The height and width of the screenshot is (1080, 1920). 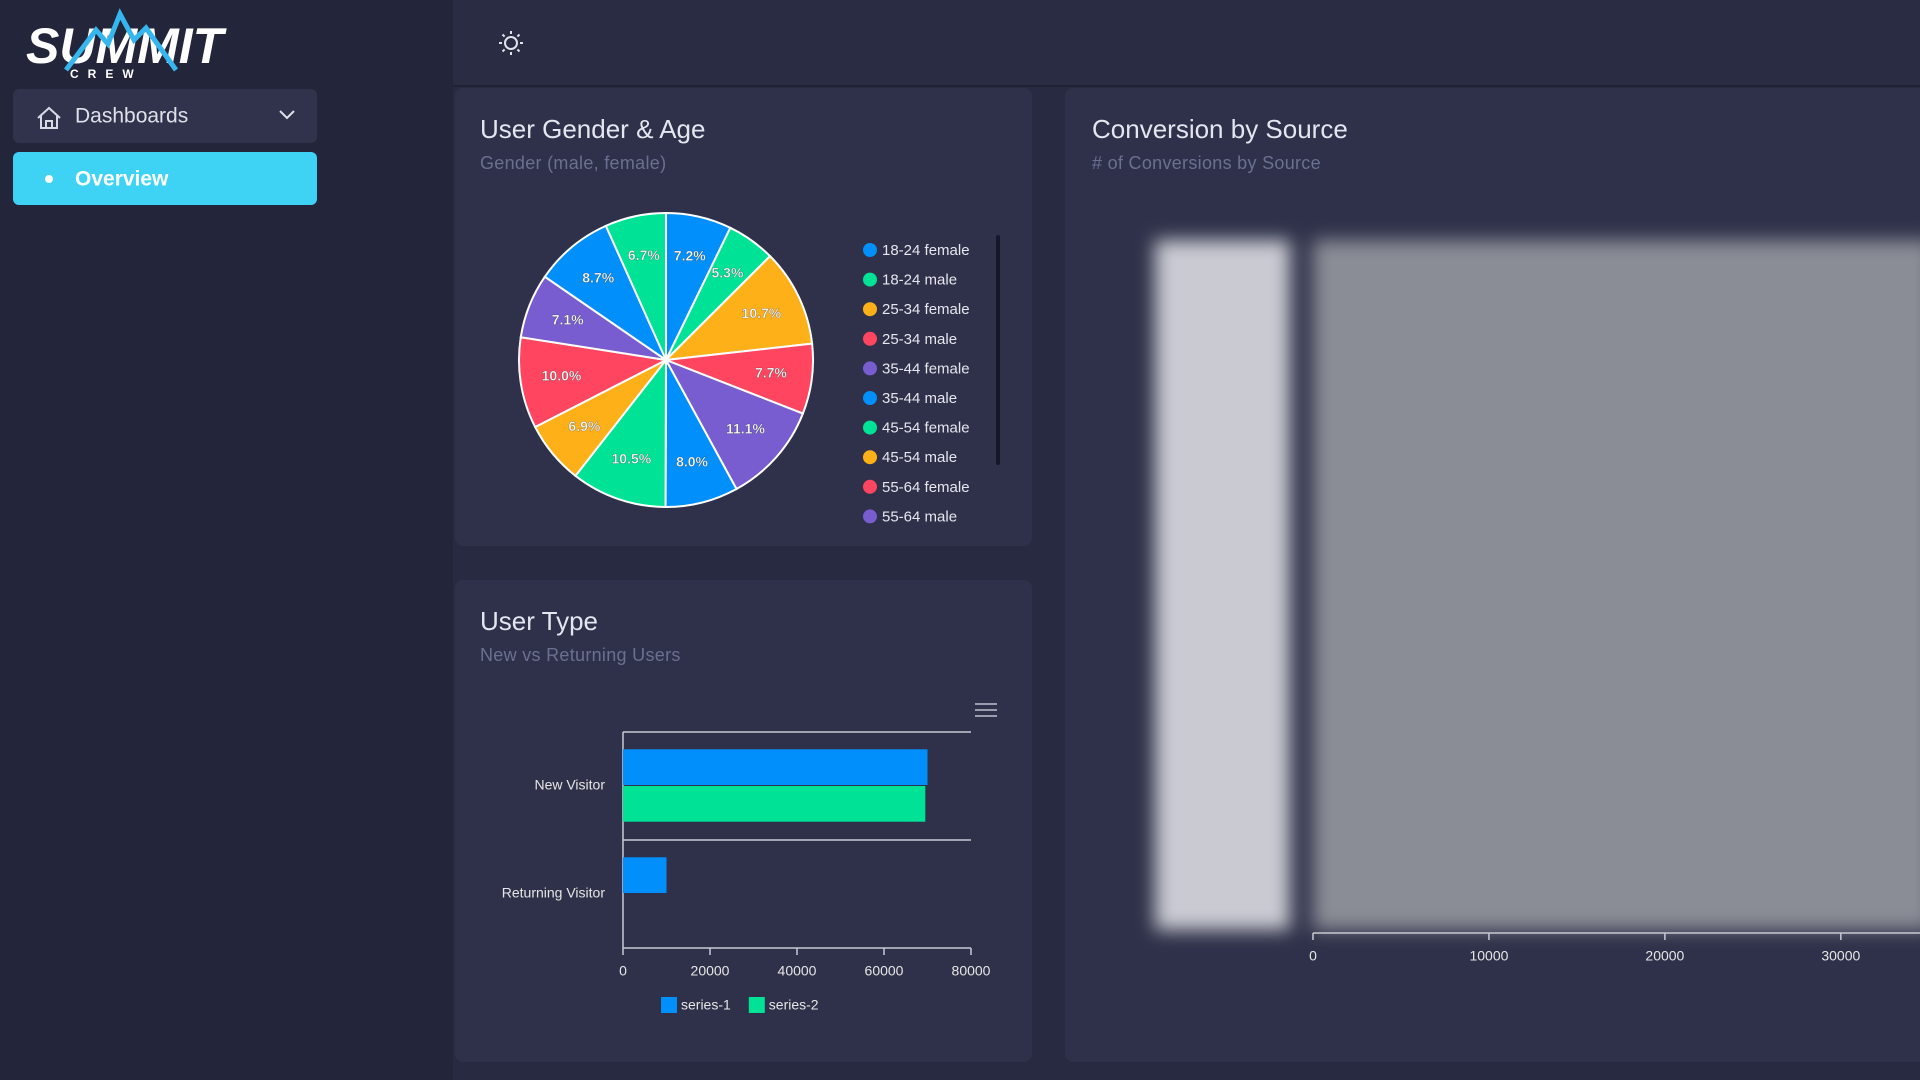 What do you see at coordinates (632, 459) in the screenshot?
I see `slice-label: 10.5%` at bounding box center [632, 459].